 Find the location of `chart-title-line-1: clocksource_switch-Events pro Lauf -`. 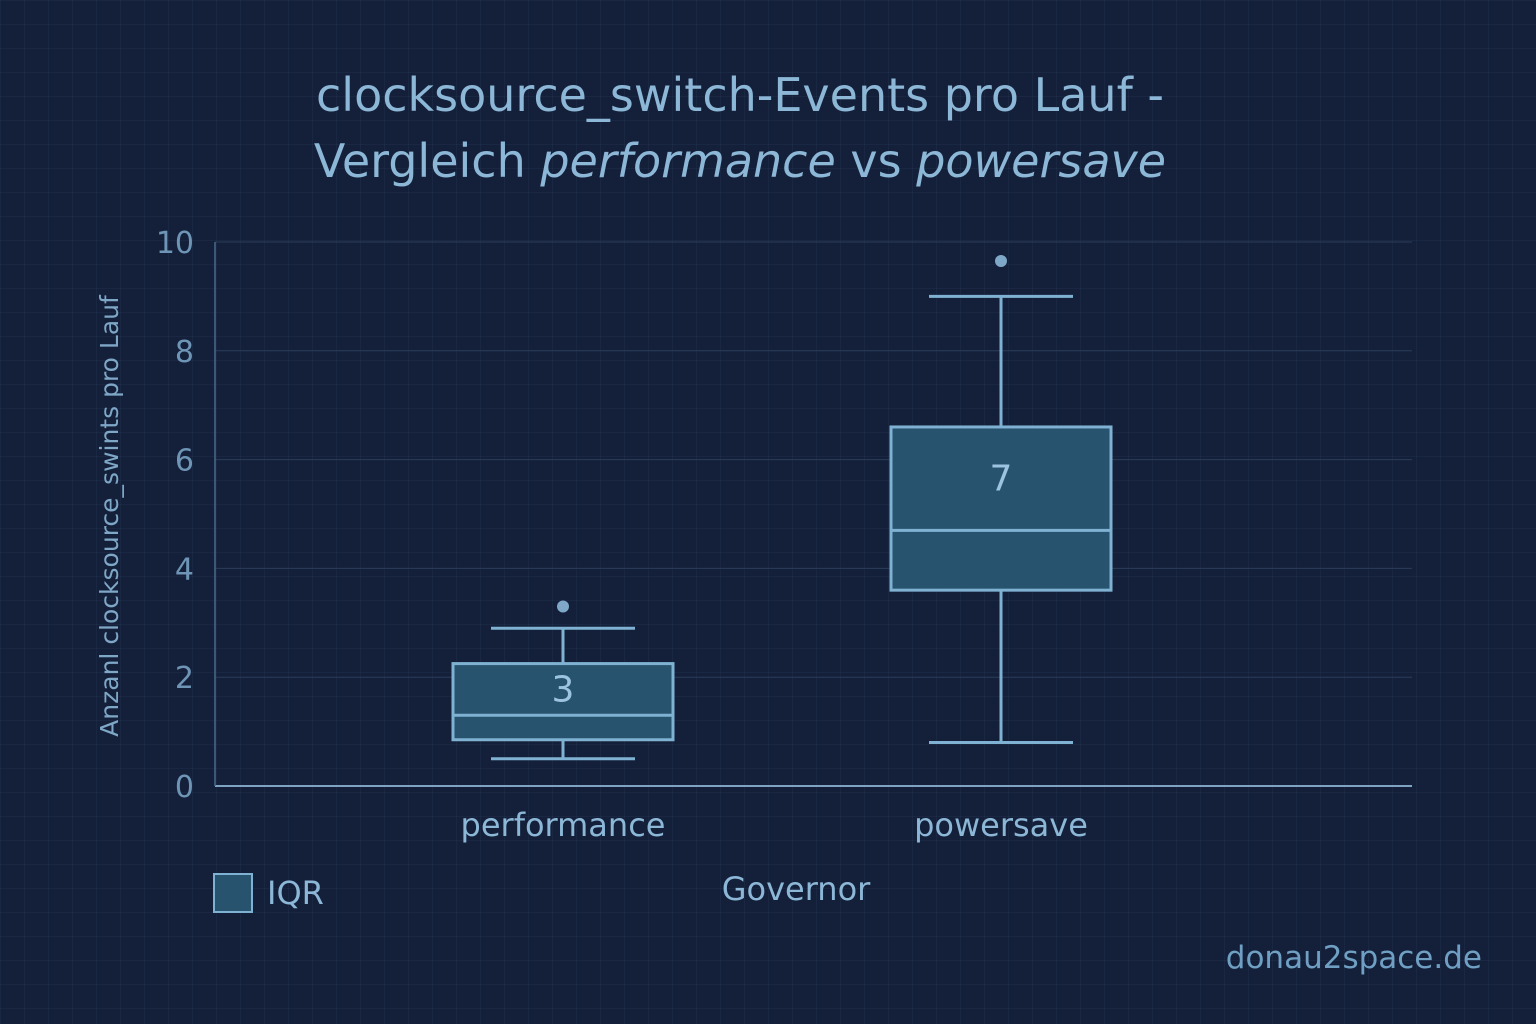

chart-title-line-1: clocksource_switch-Events pro Lauf - is located at coordinates (740, 95).